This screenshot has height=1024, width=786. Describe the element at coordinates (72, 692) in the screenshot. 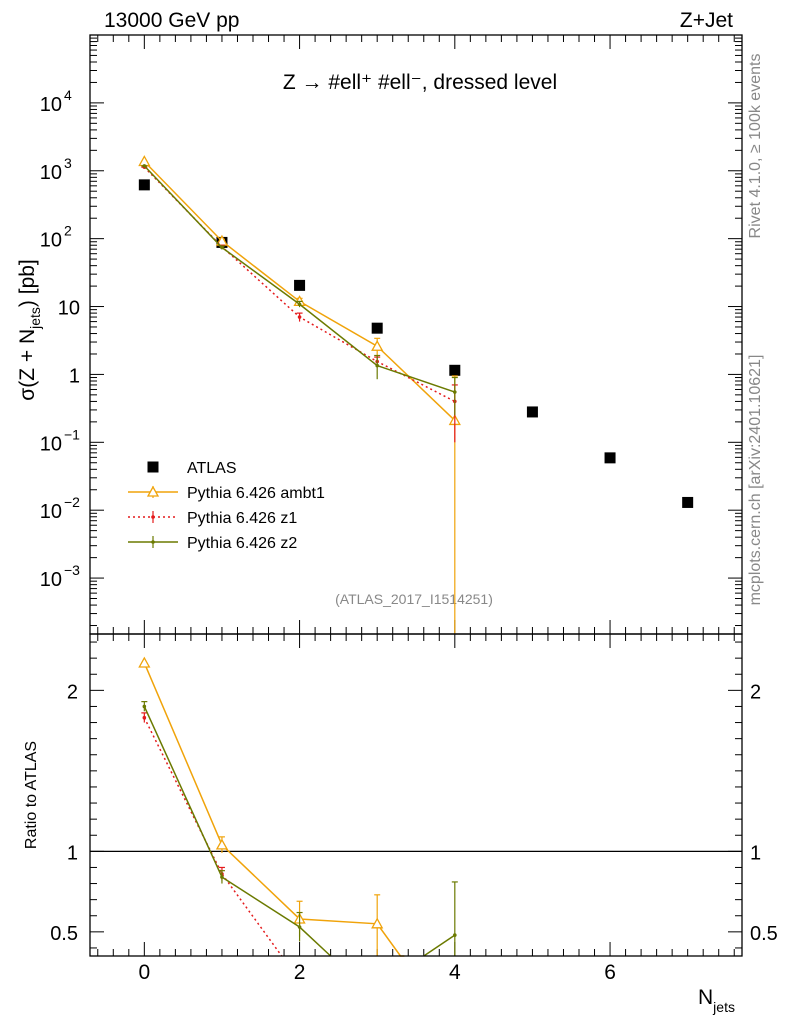

I see `ratio-y-tick-label: 2` at that location.